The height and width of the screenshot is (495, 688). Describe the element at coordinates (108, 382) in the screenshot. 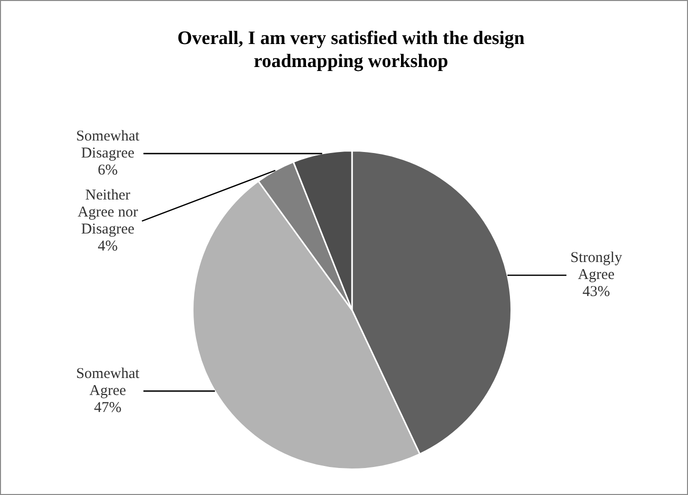

I see `slice-label: Somewhat Agree` at that location.